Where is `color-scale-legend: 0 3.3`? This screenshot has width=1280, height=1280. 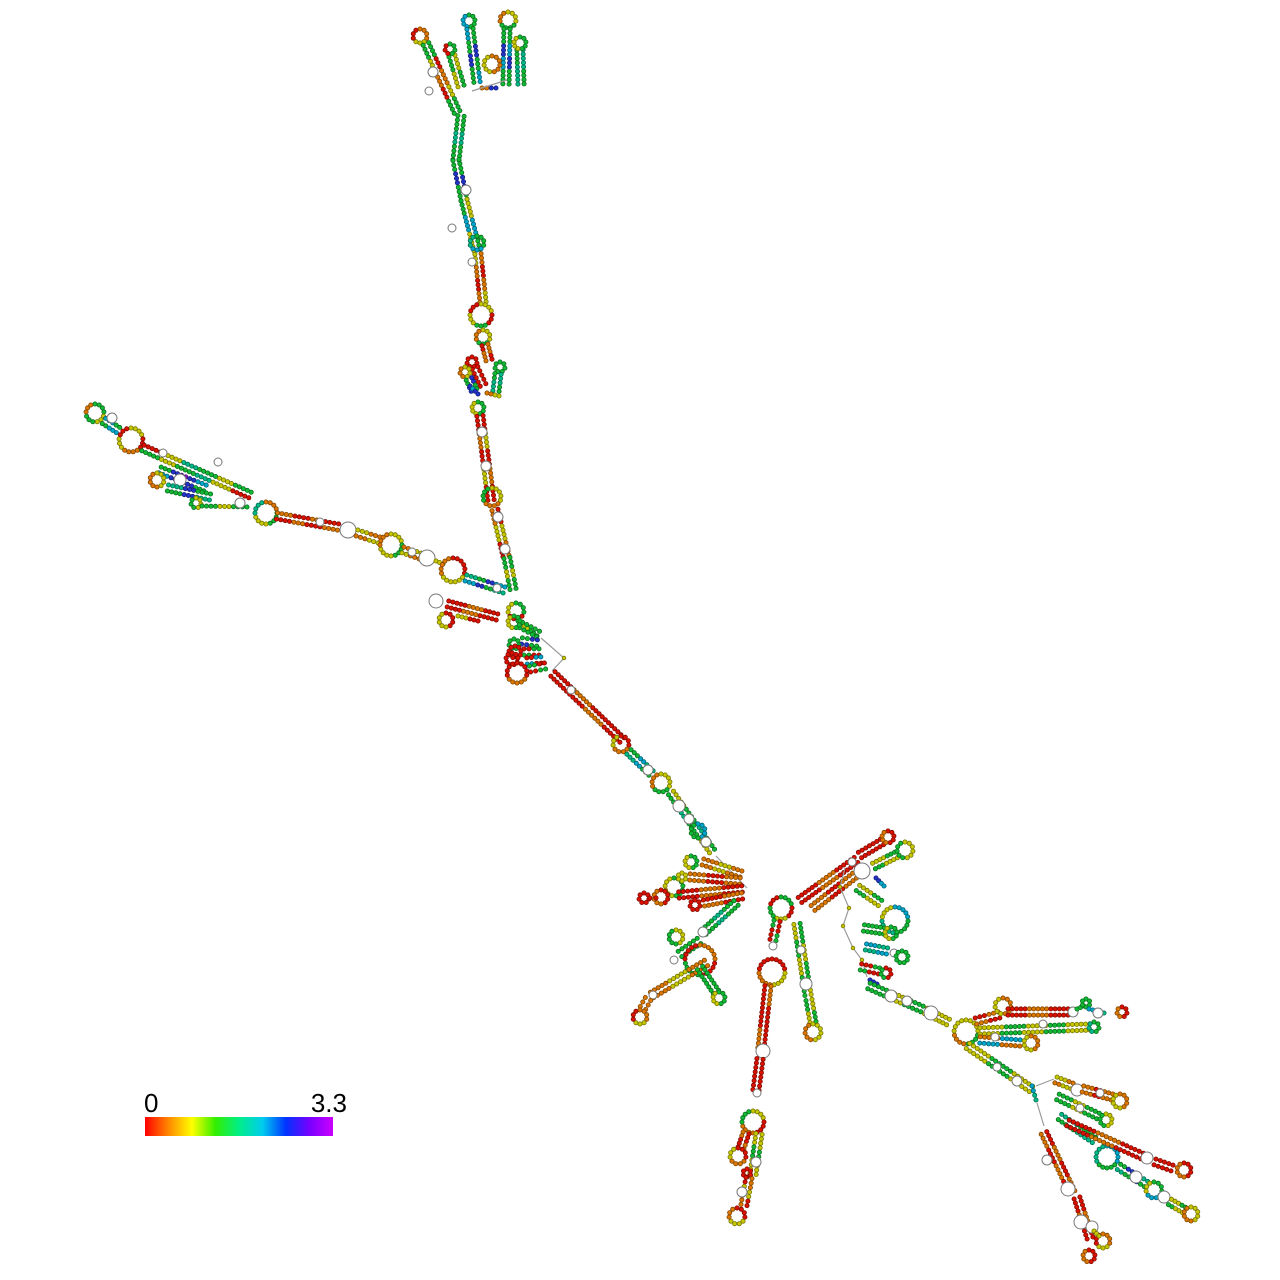
color-scale-legend: 0 3.3 is located at coordinates (245, 1112).